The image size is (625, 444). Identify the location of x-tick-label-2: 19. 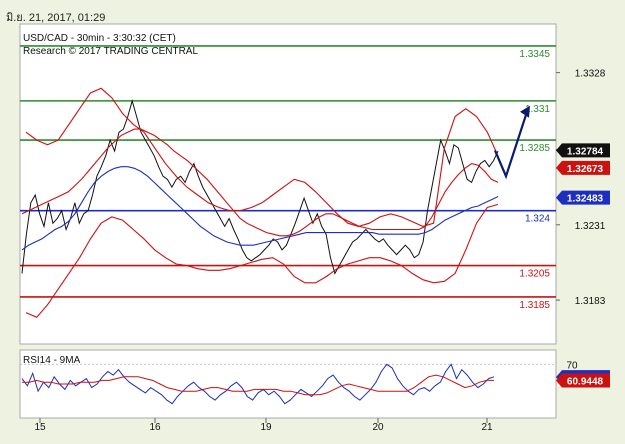
(266, 427).